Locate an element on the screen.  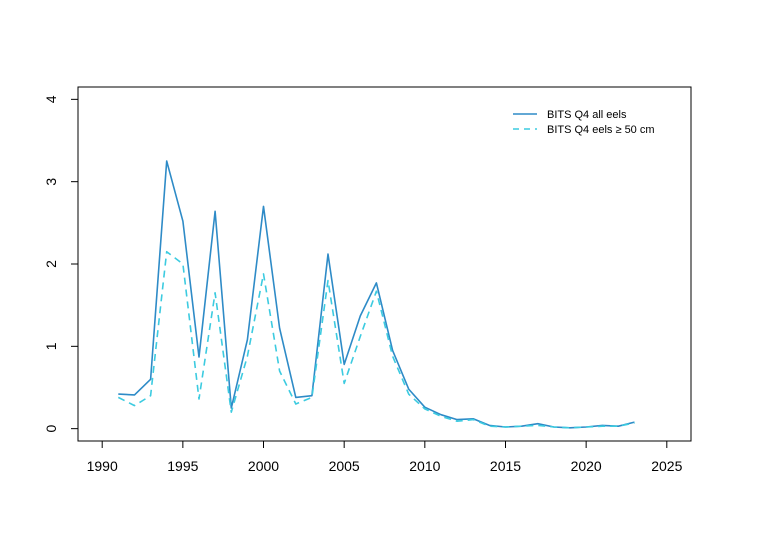
y-tick-label: 2 is located at coordinates (51, 264).